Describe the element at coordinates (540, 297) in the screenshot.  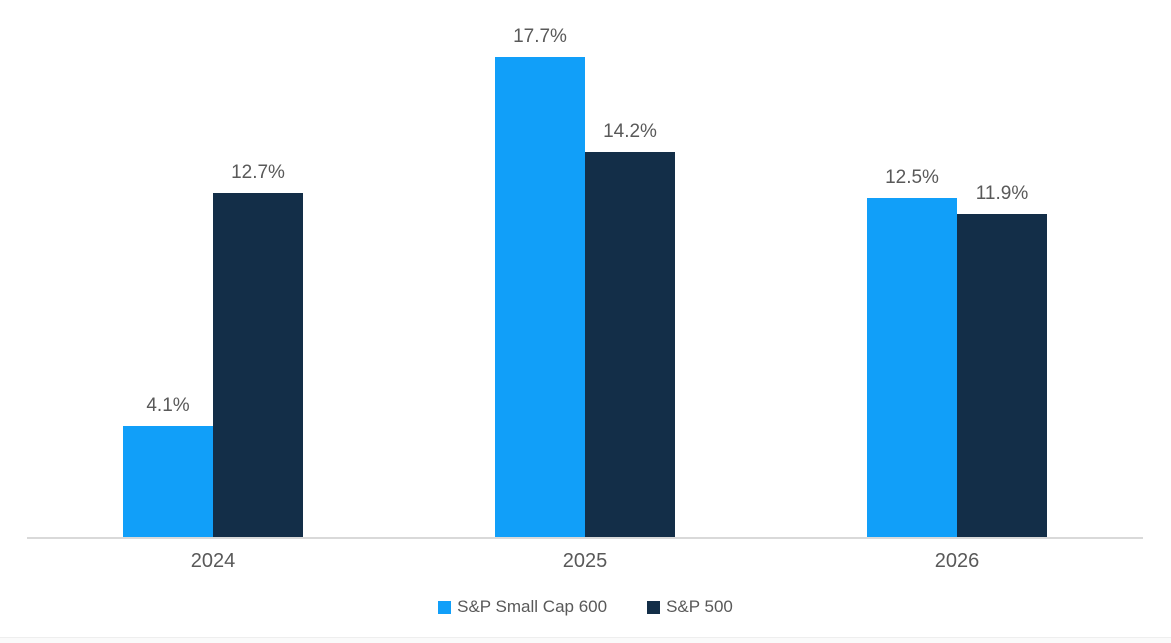
I see `bar-s-p-small-cap-600-2025` at that location.